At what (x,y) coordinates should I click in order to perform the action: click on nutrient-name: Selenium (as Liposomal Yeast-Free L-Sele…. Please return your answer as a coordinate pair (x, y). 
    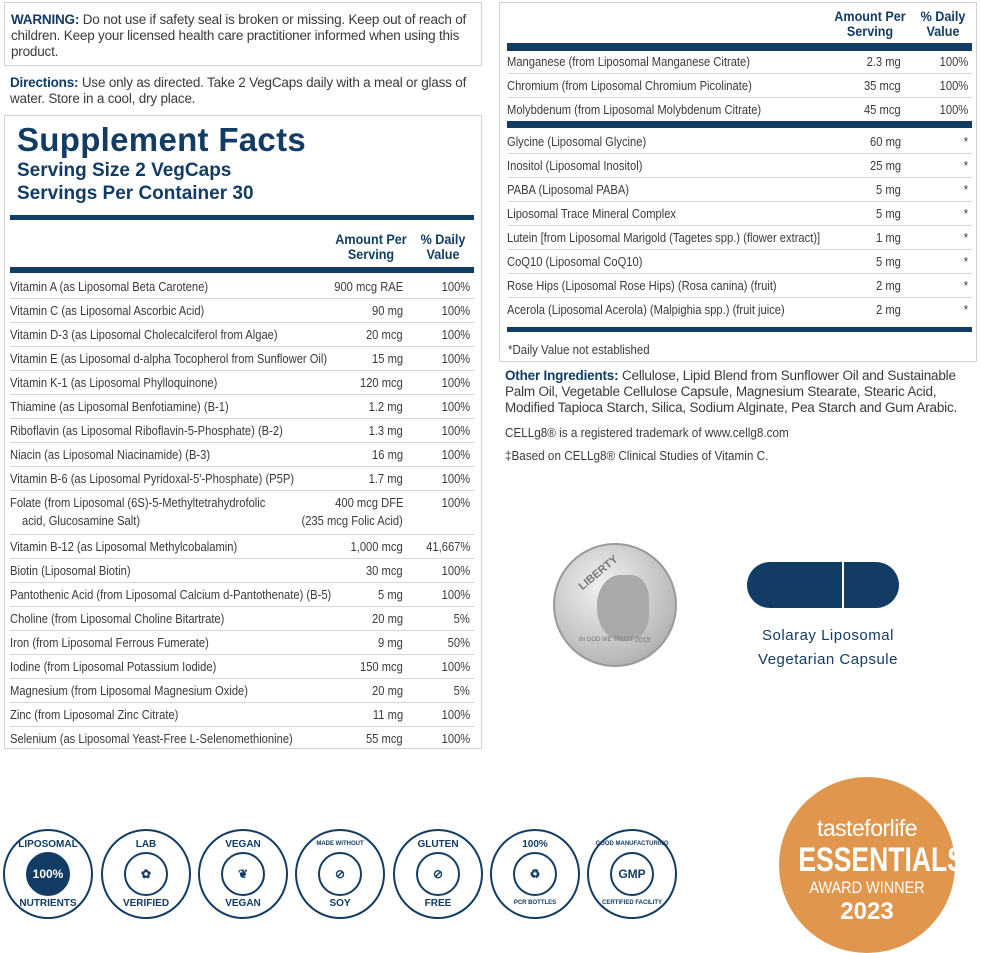
    Looking at the image, I should click on (151, 738).